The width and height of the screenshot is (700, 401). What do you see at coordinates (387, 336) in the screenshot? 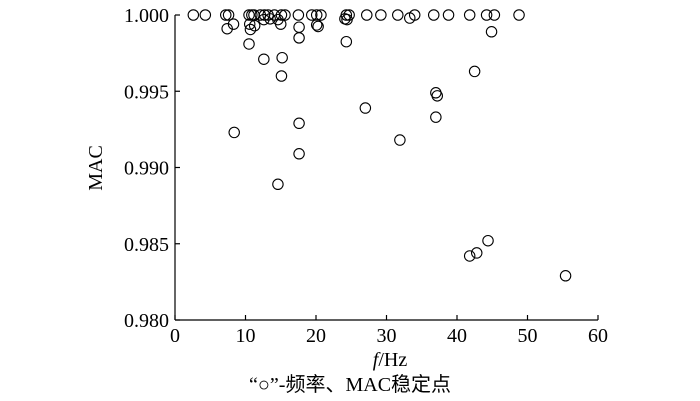
I see `x-tick-label: 30` at bounding box center [387, 336].